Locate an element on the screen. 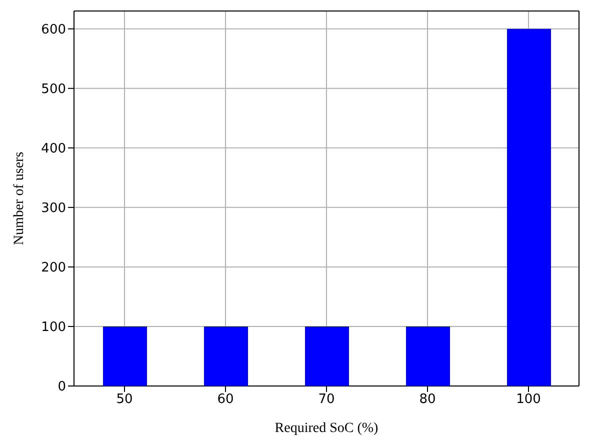 The height and width of the screenshot is (447, 590). y-tick-label: 200 is located at coordinates (53, 268).